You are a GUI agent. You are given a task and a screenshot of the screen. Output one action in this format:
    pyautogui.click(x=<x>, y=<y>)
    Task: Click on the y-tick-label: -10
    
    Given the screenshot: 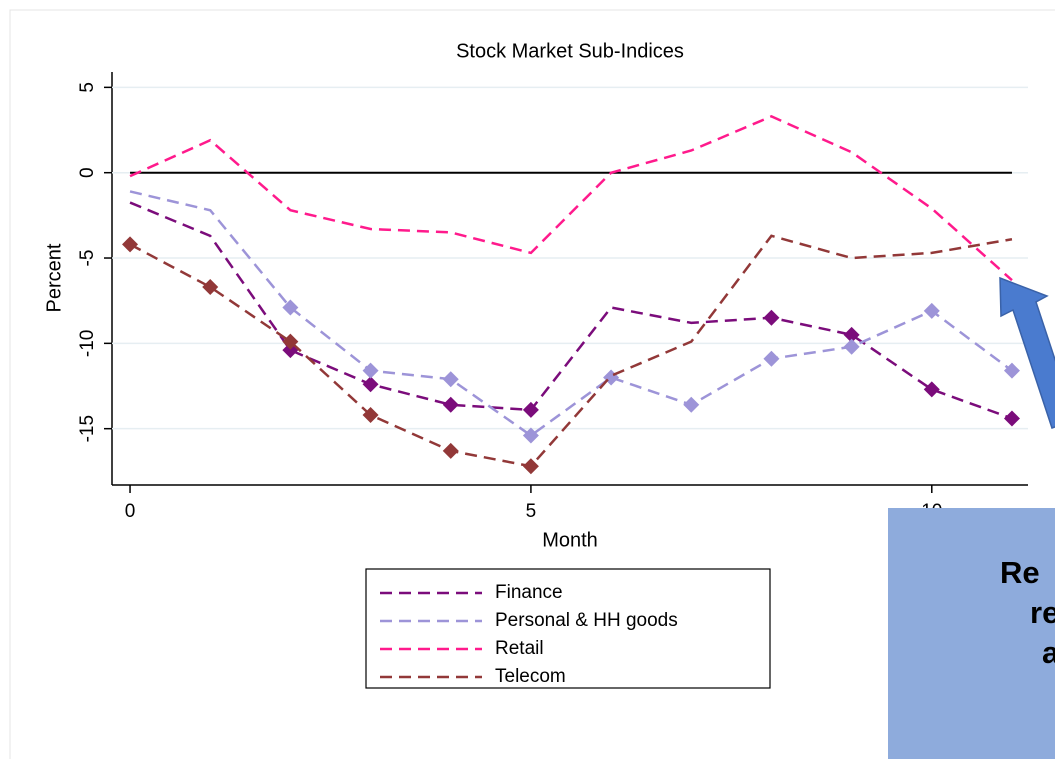 What is the action you would take?
    pyautogui.click(x=87, y=343)
    